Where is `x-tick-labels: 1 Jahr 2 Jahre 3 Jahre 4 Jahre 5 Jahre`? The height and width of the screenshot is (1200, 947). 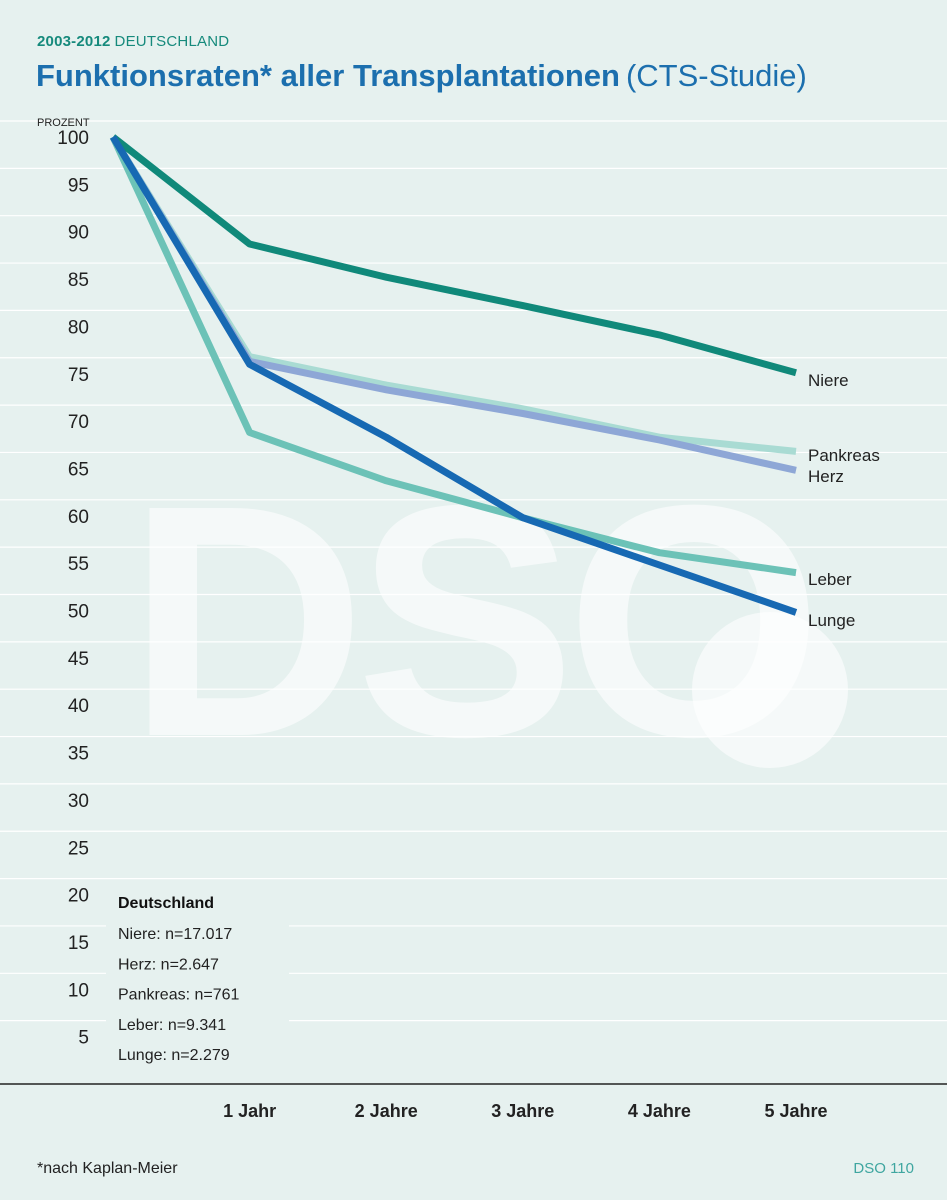 x-tick-labels: 1 Jahr 2 Jahre 3 Jahre 4 Jahre 5 Jahre is located at coordinates (525, 1111).